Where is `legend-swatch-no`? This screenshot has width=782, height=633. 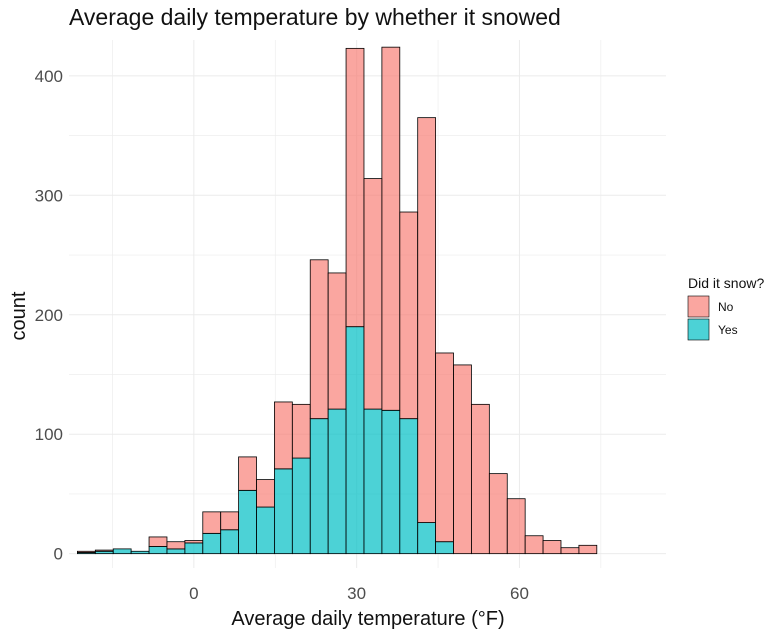
legend-swatch-no is located at coordinates (698, 306).